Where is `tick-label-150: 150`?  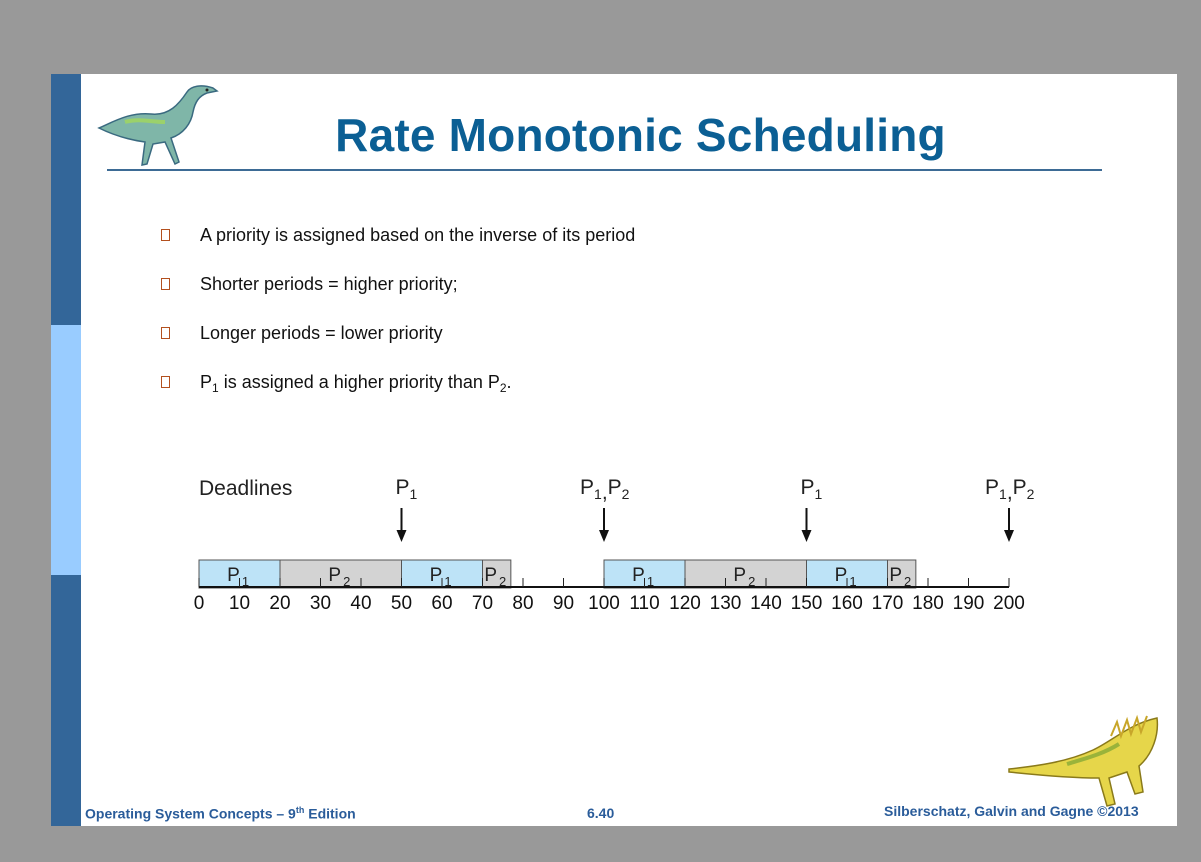
tick-label-150: 150 is located at coordinates (807, 603).